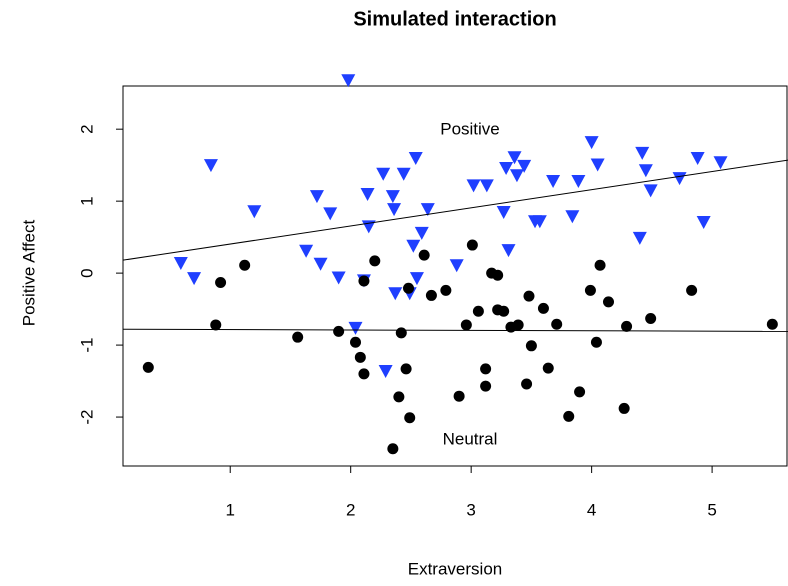 This screenshot has width=788, height=586. What do you see at coordinates (470, 509) in the screenshot?
I see `x-tick-label: 3` at bounding box center [470, 509].